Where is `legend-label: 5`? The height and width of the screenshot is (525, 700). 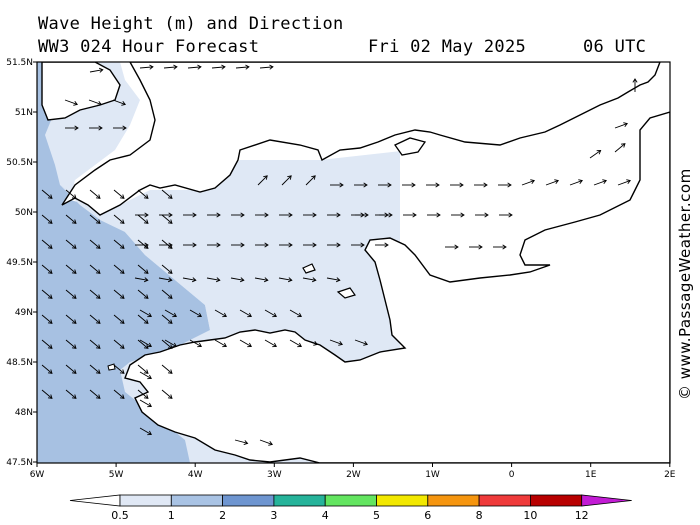 legend-label: 5 is located at coordinates (376, 515).